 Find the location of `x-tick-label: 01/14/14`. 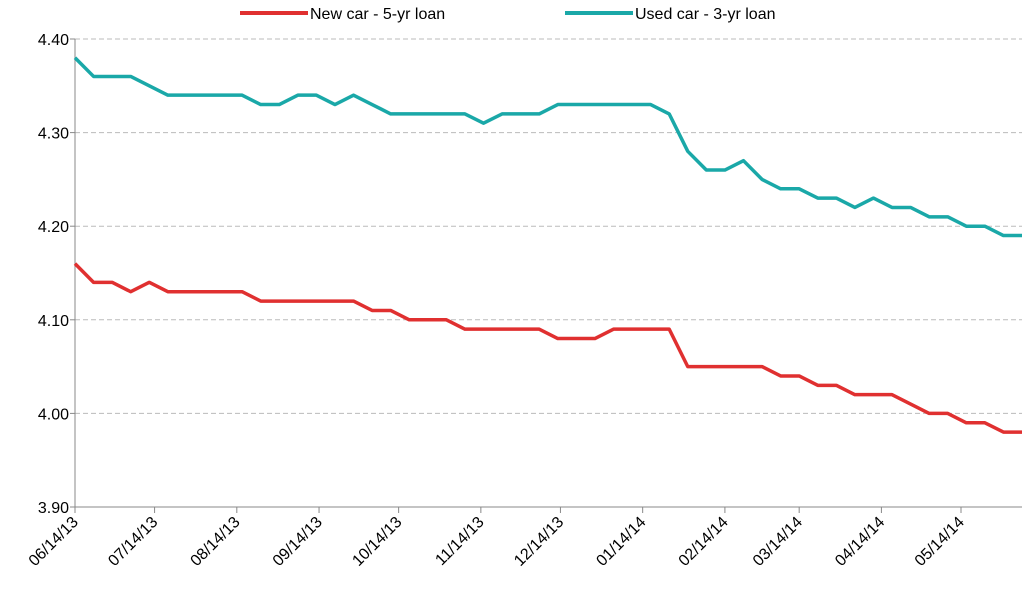

x-tick-label: 01/14/14 is located at coordinates (621, 542).